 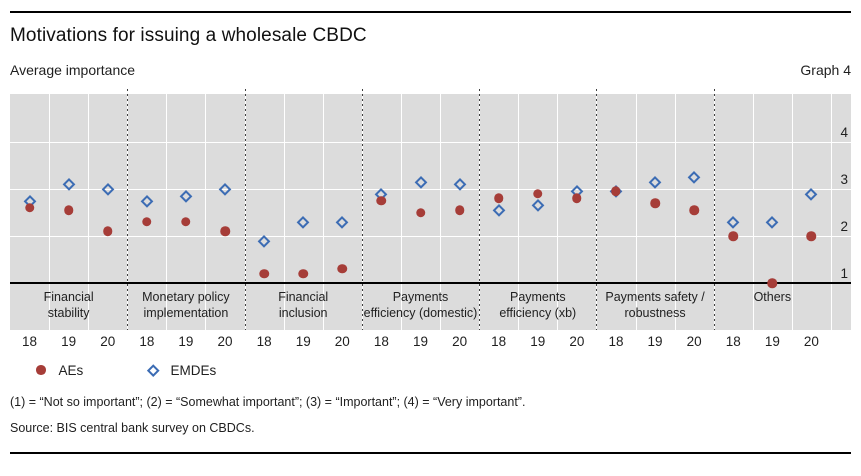 What do you see at coordinates (430, 70) in the screenshot?
I see `subtitle-row: Average importance Graph 4` at bounding box center [430, 70].